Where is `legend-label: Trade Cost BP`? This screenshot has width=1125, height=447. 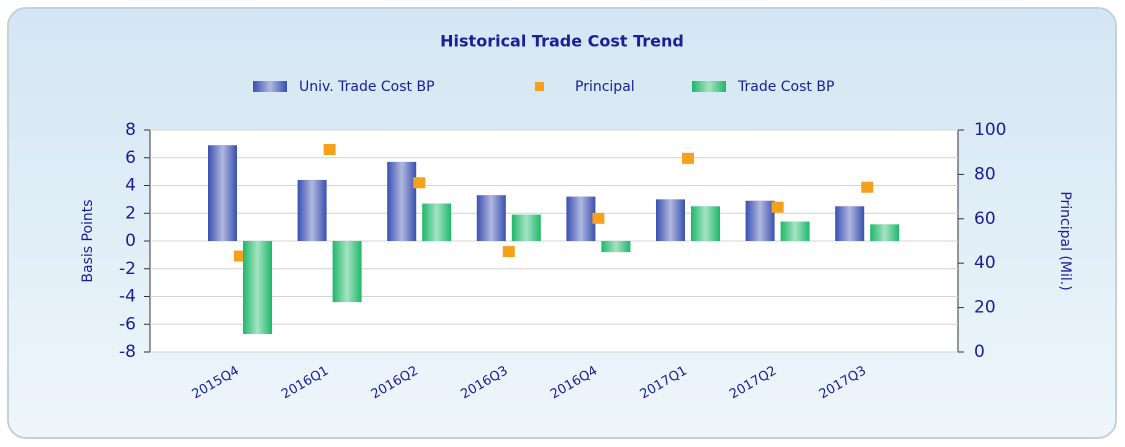
legend-label: Trade Cost BP is located at coordinates (785, 87).